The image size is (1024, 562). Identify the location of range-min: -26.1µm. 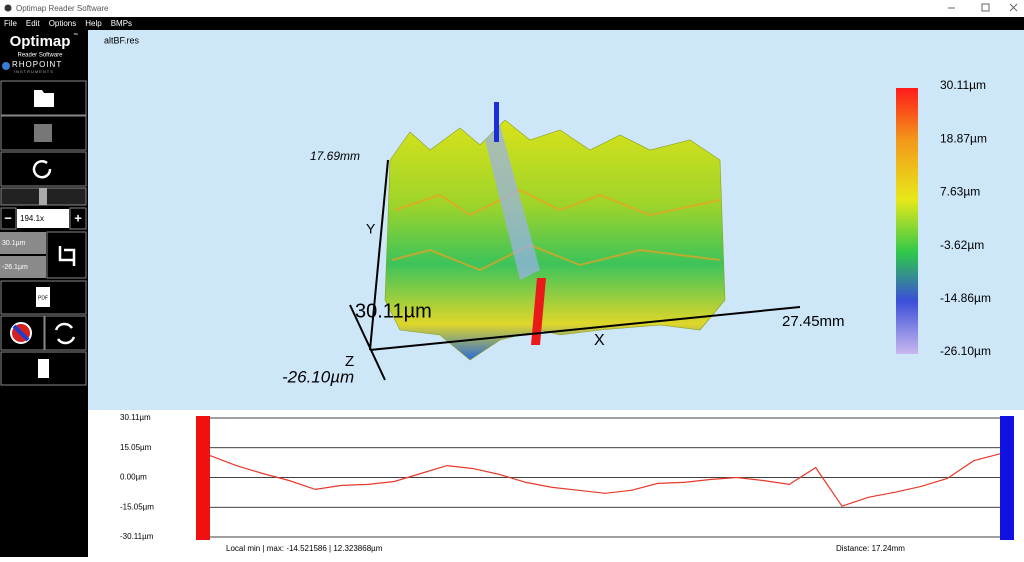
(15, 267).